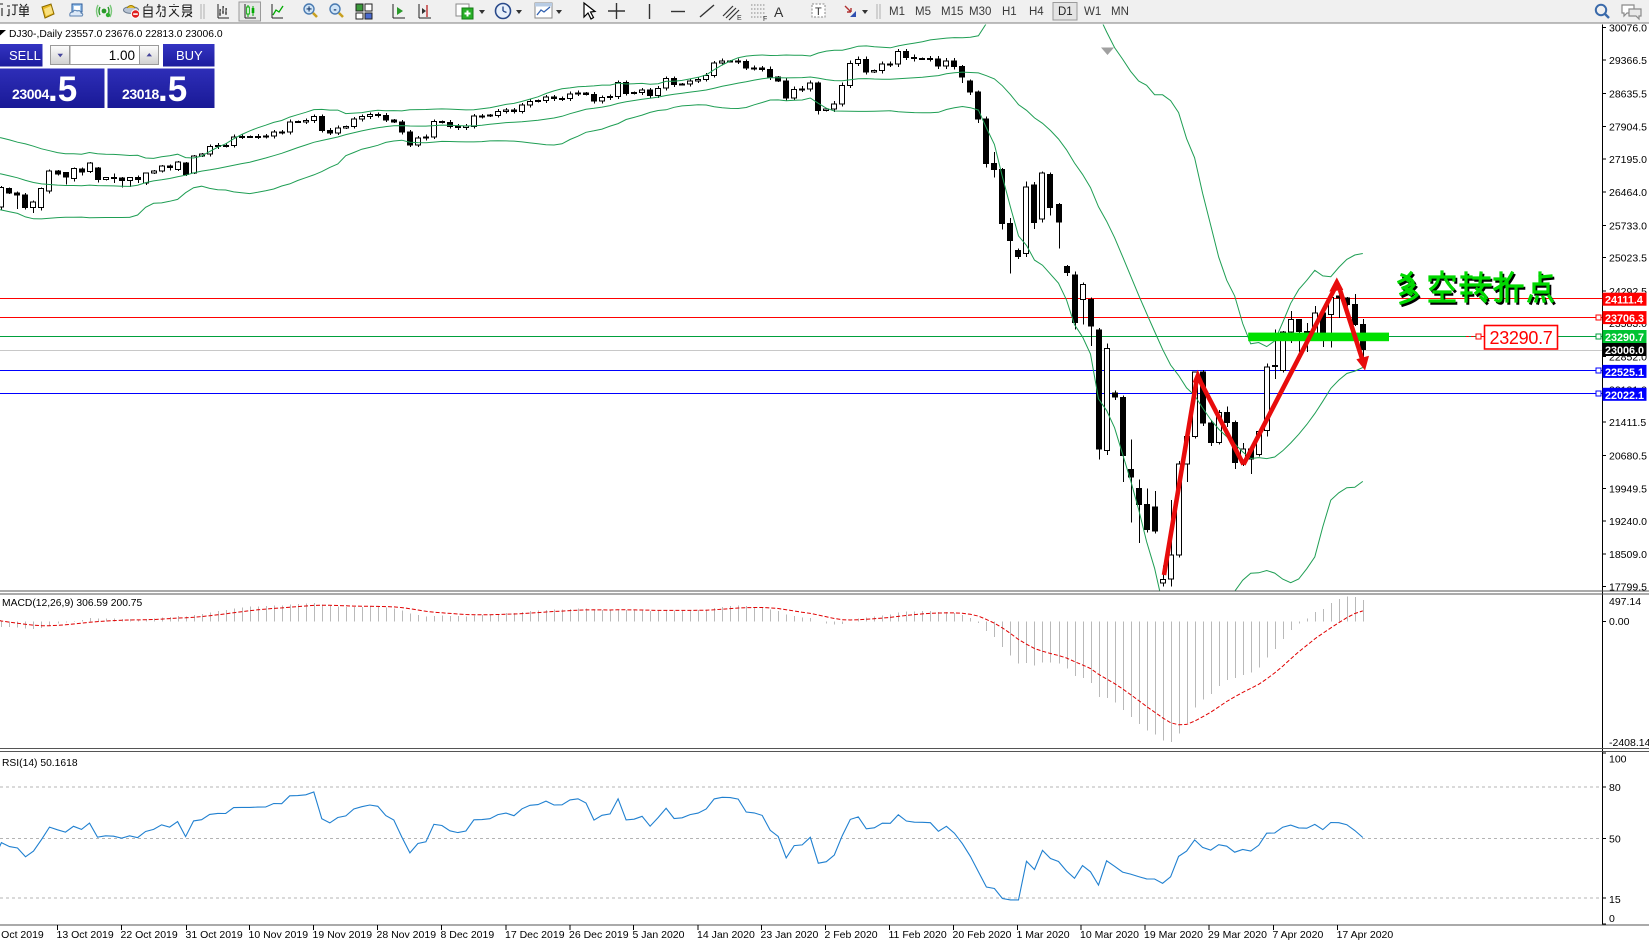 Image resolution: width=1649 pixels, height=948 pixels. Describe the element at coordinates (1628, 128) in the screenshot. I see `svg-text: 27904.5` at that location.